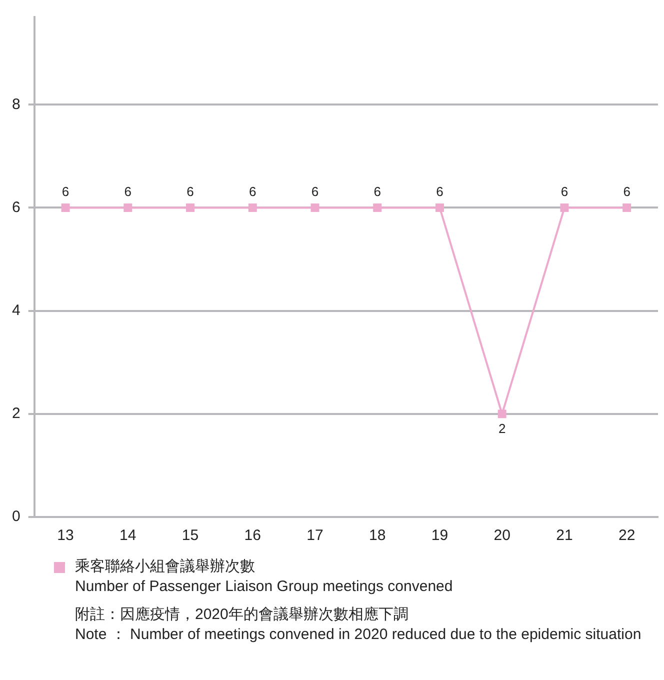  Describe the element at coordinates (564, 535) in the screenshot. I see `x-tick-label: 21` at that location.